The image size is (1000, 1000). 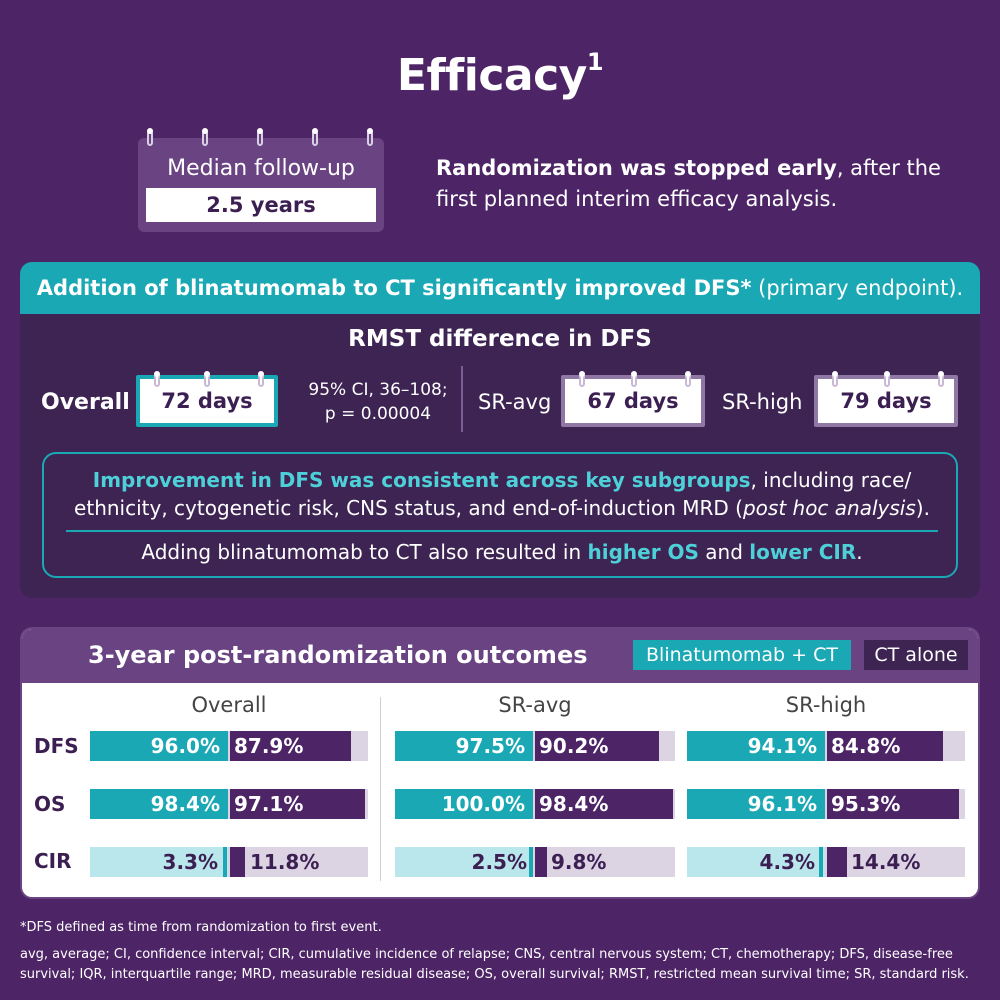 What do you see at coordinates (742, 655) in the screenshot?
I see `legend-blinatumomab: Blinatumomab + CT` at bounding box center [742, 655].